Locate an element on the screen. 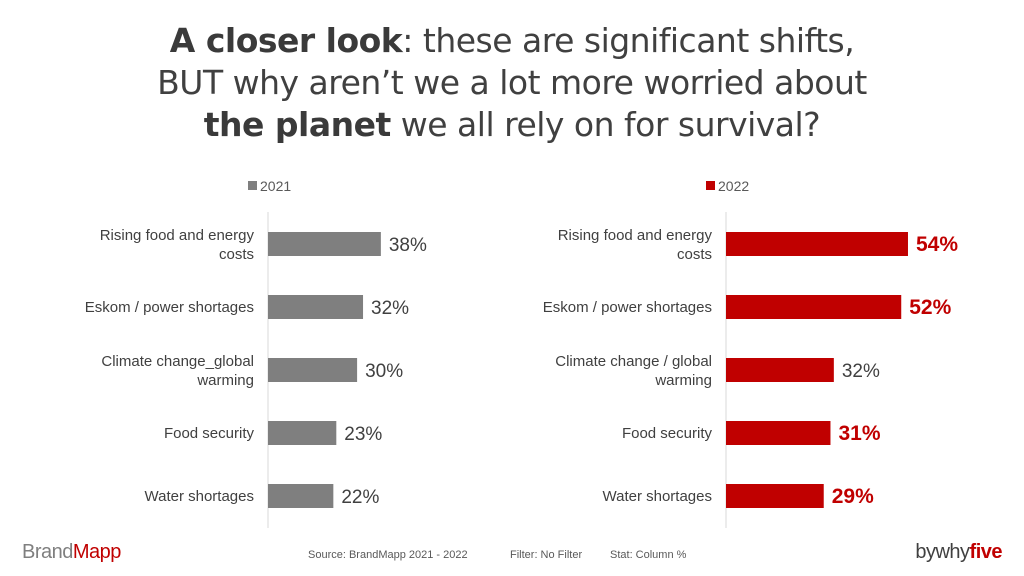 This screenshot has width=1024, height=576. title-text: : these are significant shifts, is located at coordinates (628, 40).